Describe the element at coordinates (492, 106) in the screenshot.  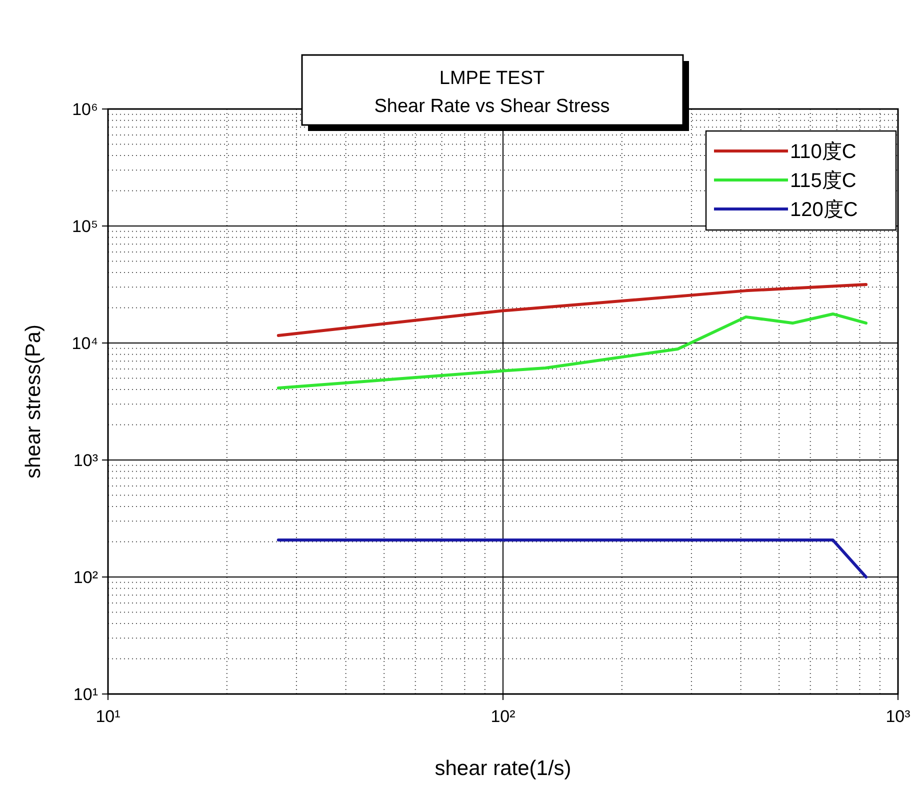
I see `chart-subtitle: Shear Rate vs Shear Stress` at that location.